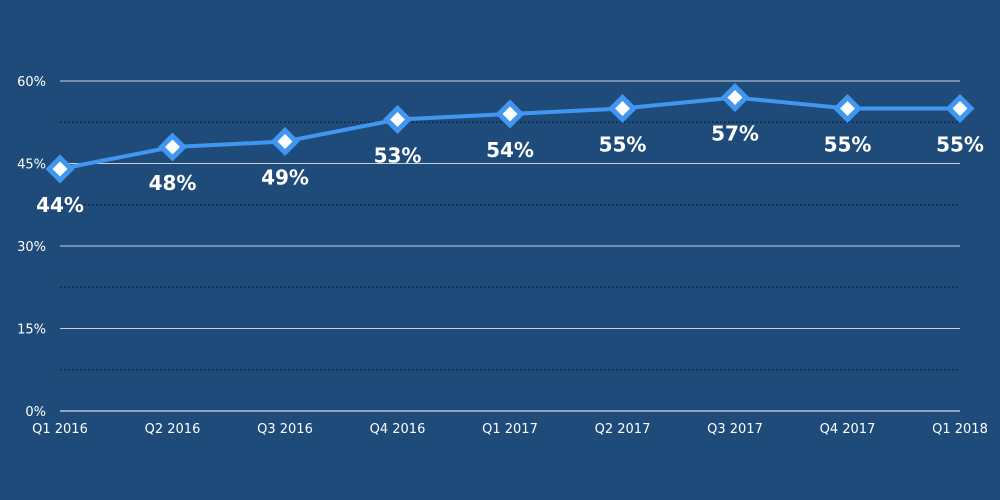 Image resolution: width=1000 pixels, height=500 pixels. What do you see at coordinates (31, 82) in the screenshot?
I see `y-tick-label: 60%` at bounding box center [31, 82].